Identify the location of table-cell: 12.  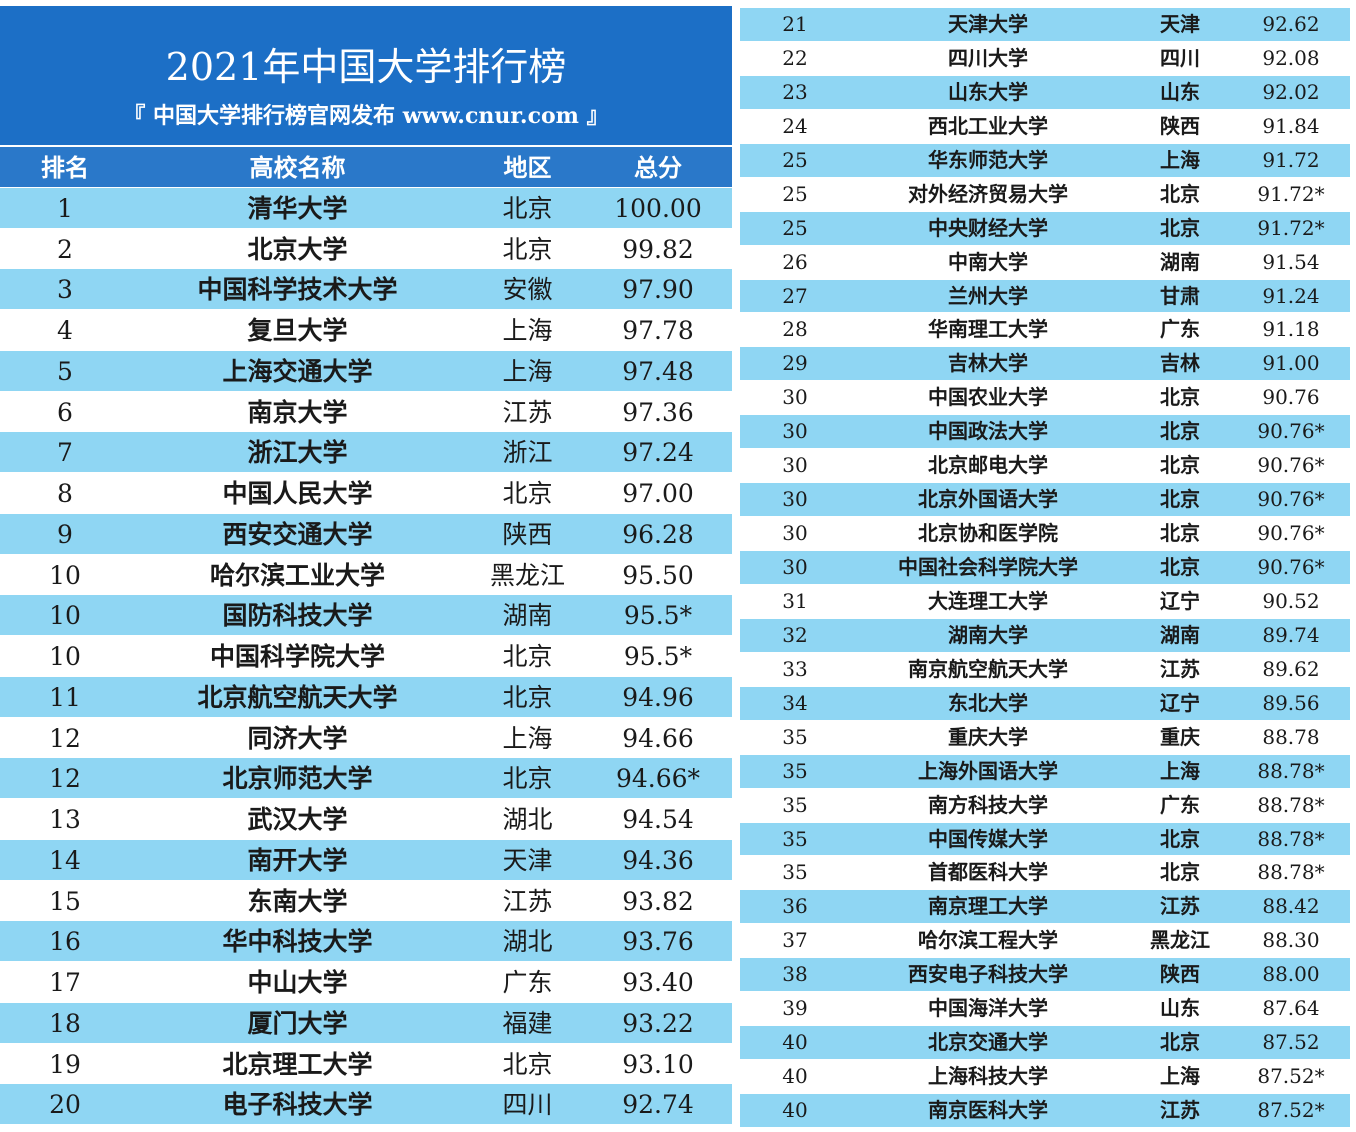
(65, 779).